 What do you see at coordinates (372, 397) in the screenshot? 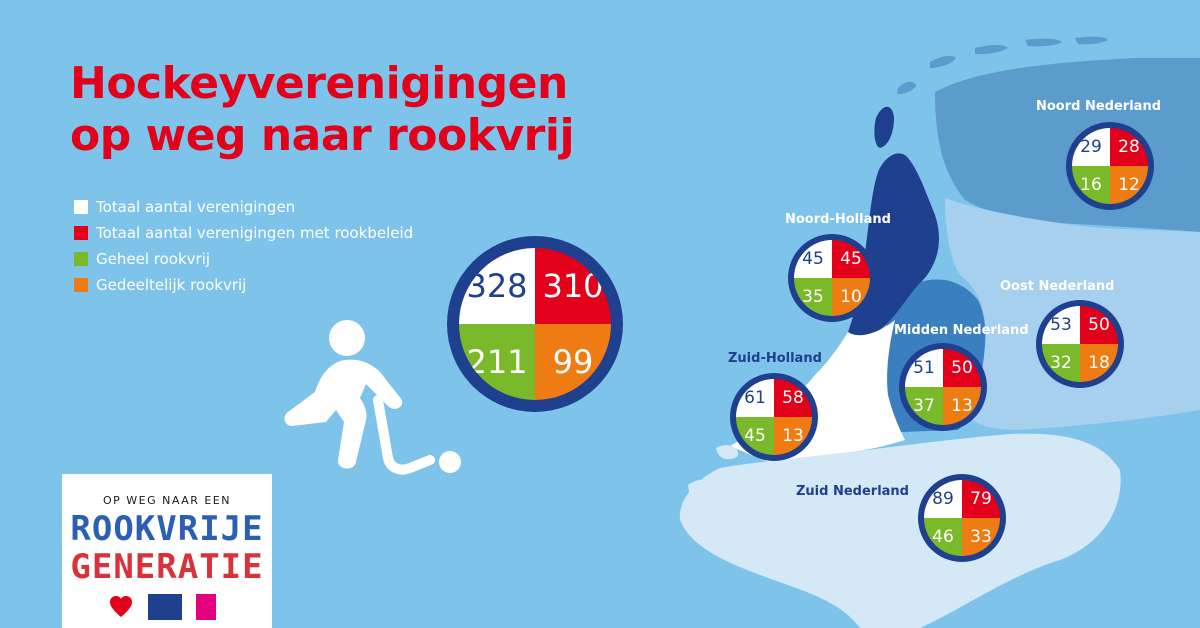
I see `hockey-player-icon` at bounding box center [372, 397].